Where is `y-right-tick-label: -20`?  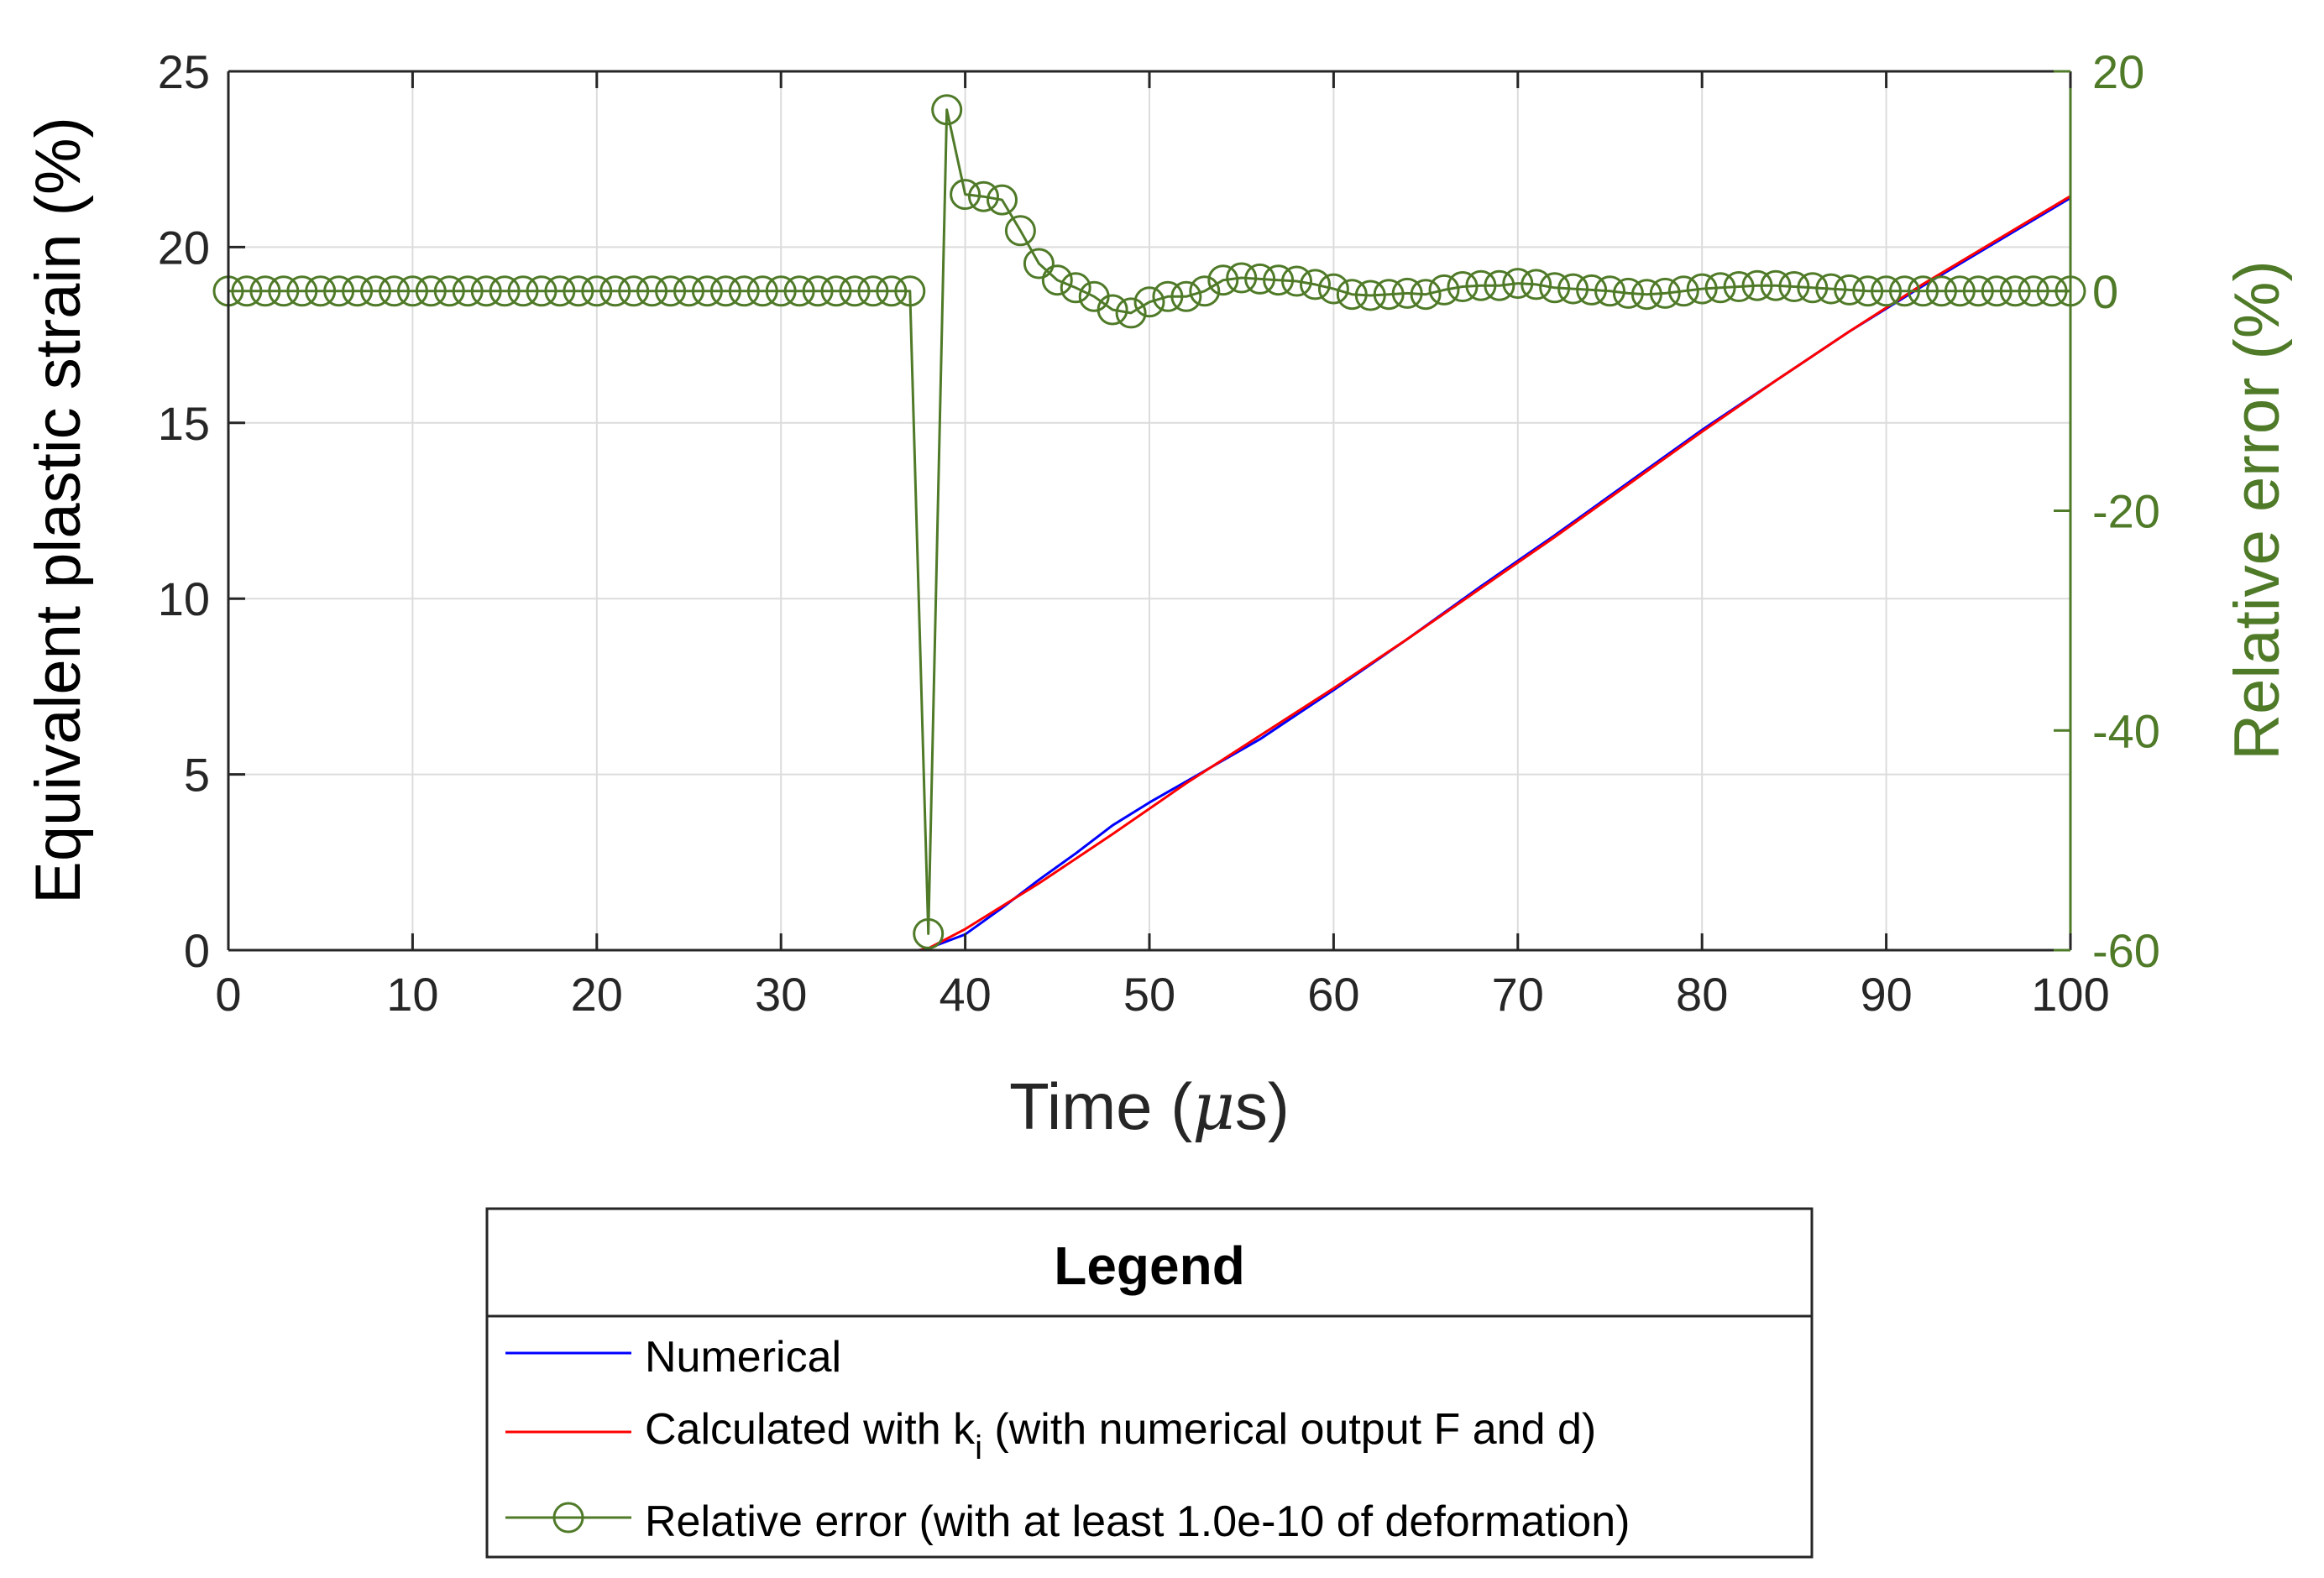
y-right-tick-label: -20 is located at coordinates (2126, 511).